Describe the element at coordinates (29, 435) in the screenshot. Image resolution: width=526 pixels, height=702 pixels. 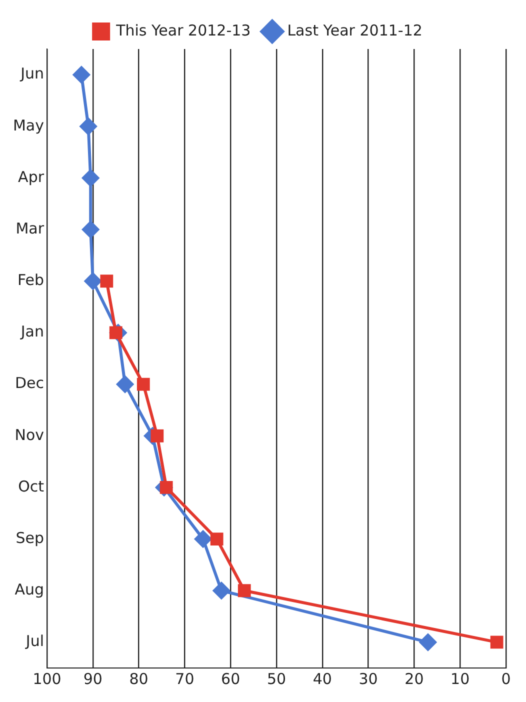
I see `y-tick-label: Nov` at that location.